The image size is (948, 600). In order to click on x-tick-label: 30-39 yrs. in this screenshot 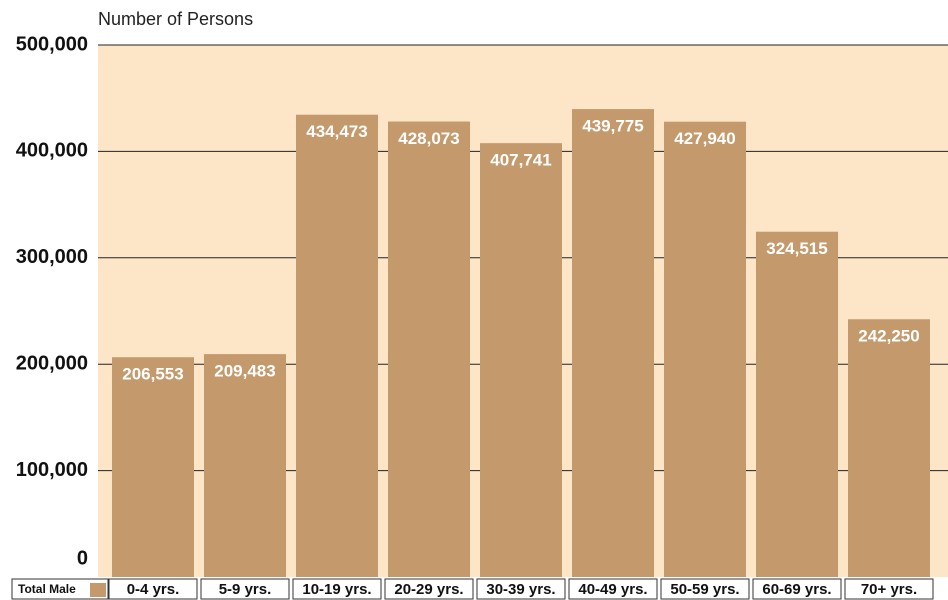, I will do `click(520, 589)`.